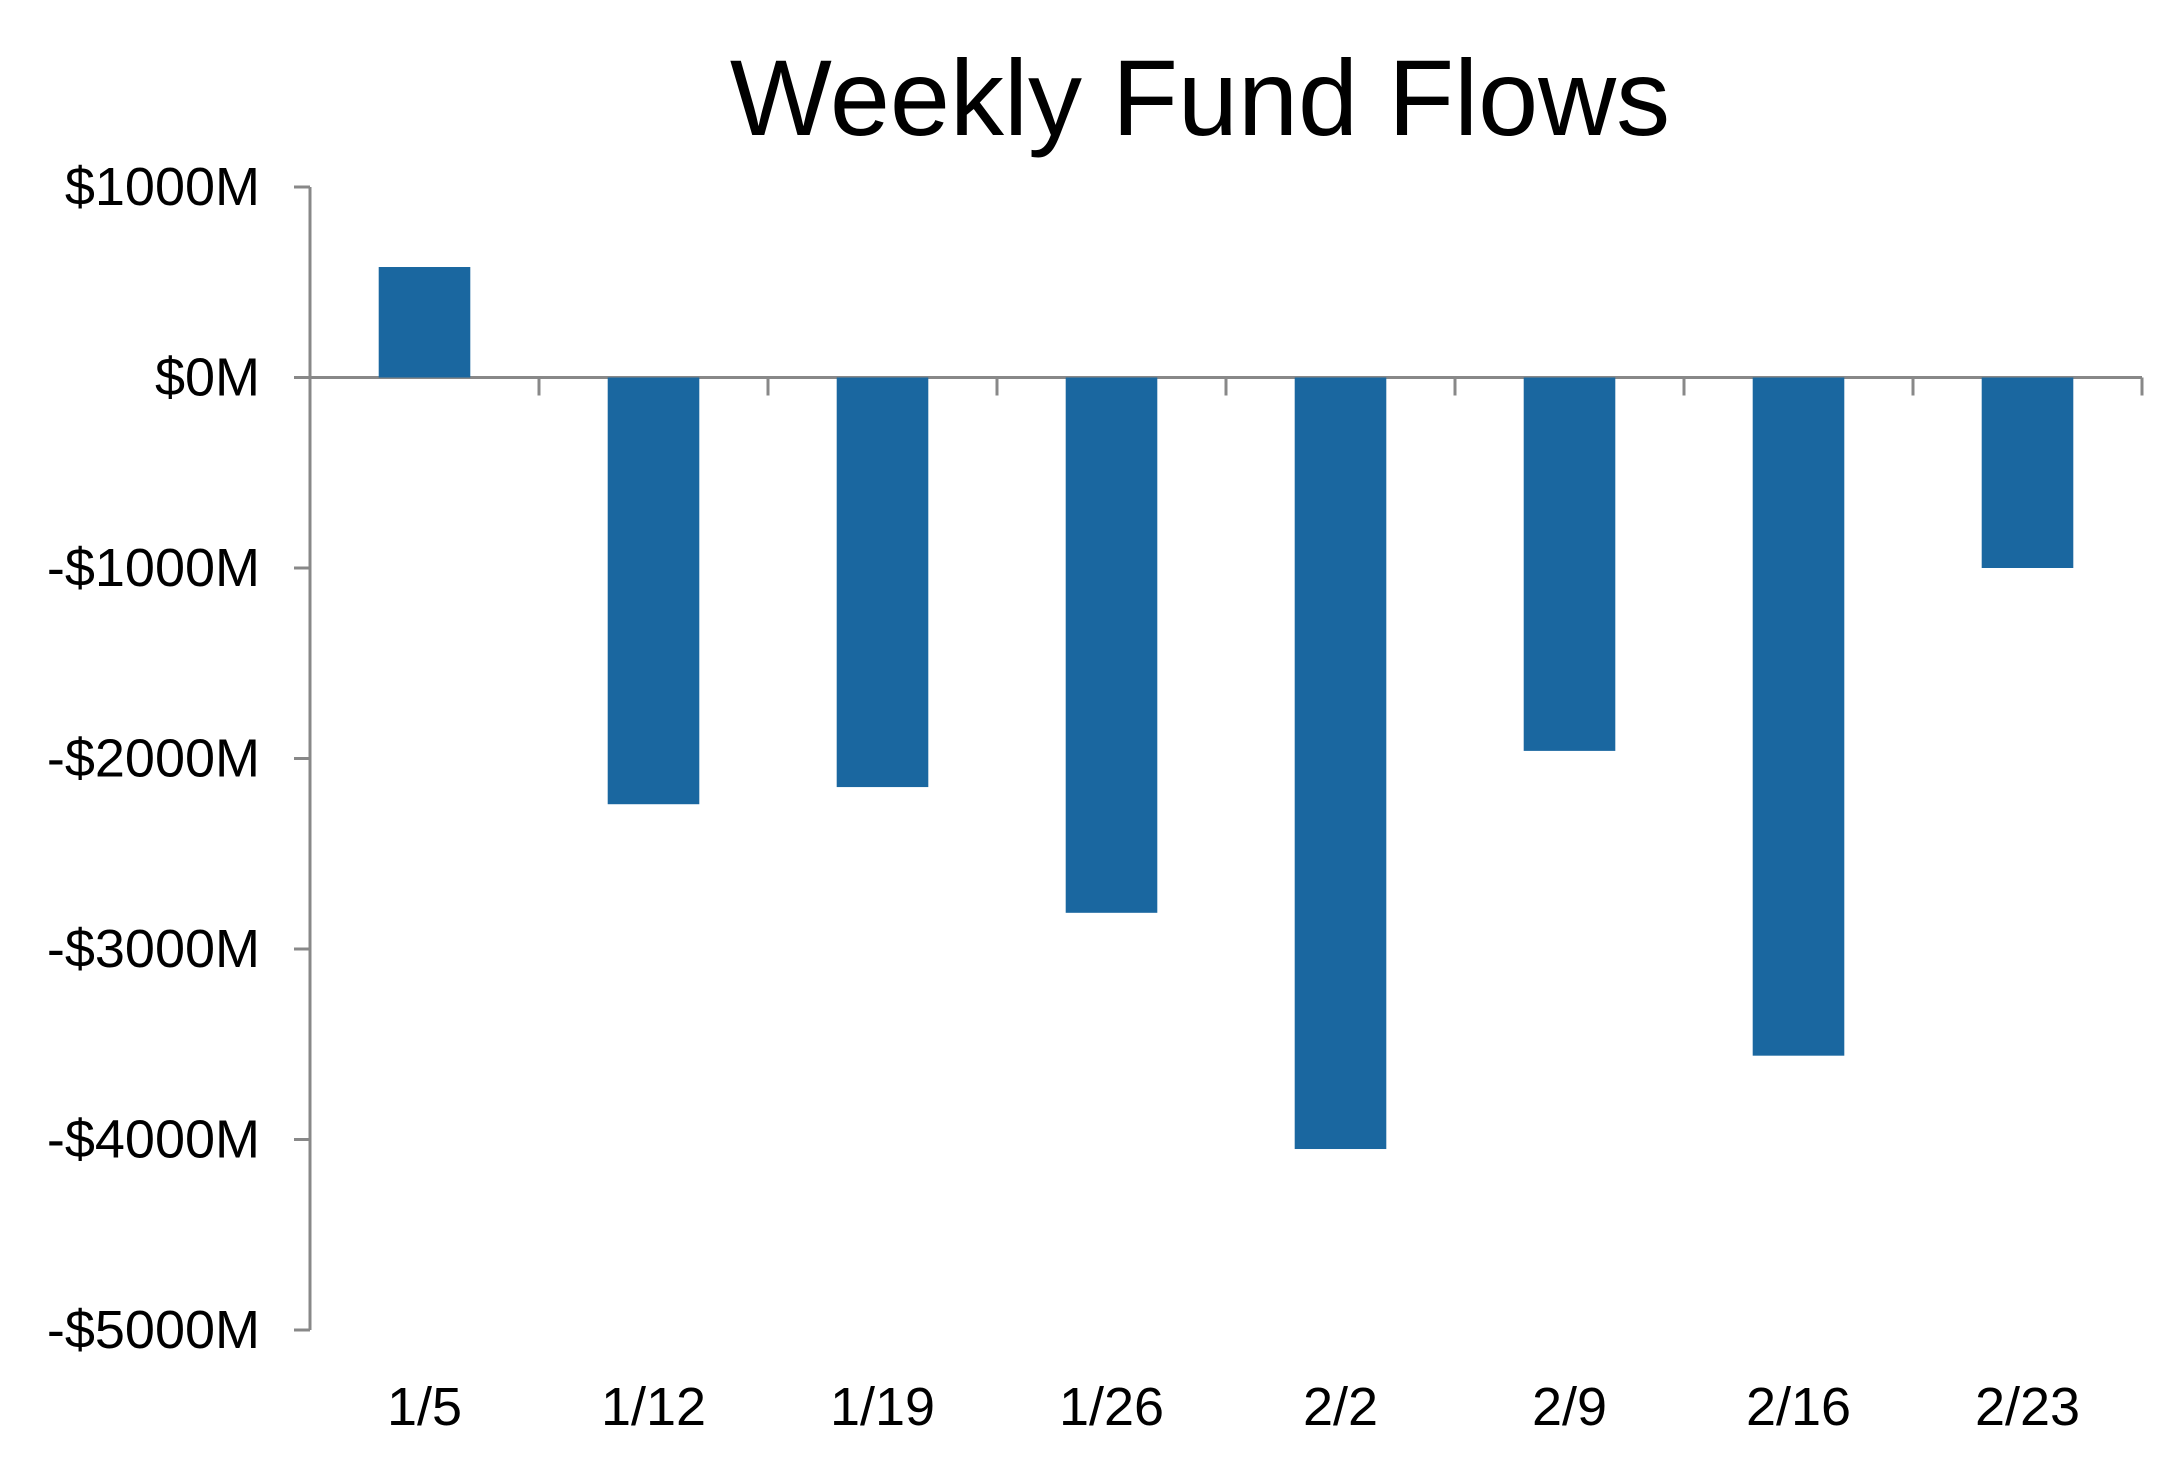 This screenshot has width=2181, height=1475. I want to click on y-tick-label: -$1000M, so click(153, 568).